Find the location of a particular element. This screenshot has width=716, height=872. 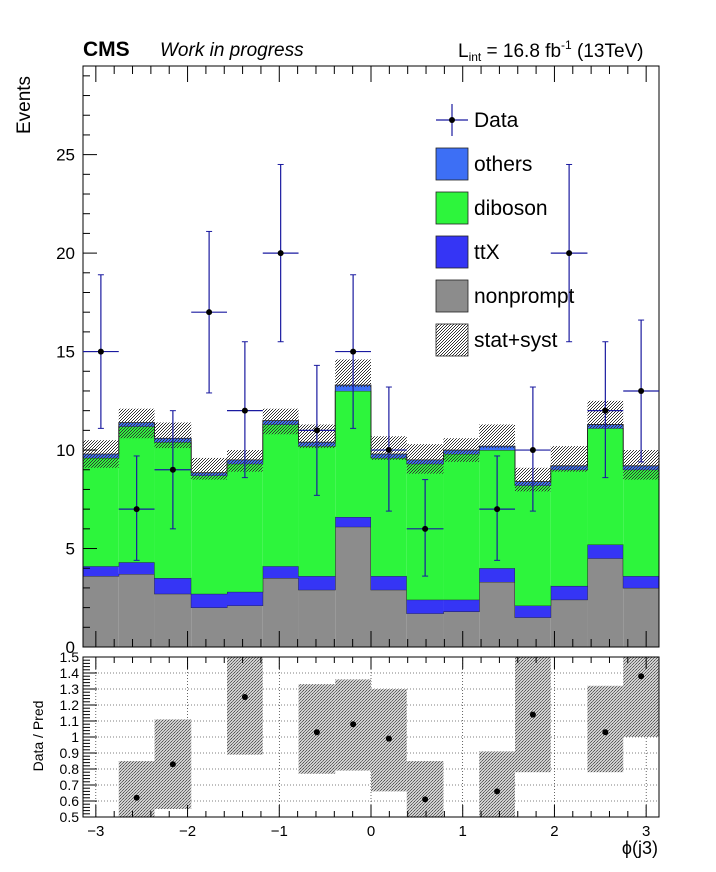

x-tick-label: −1 is located at coordinates (279, 831).